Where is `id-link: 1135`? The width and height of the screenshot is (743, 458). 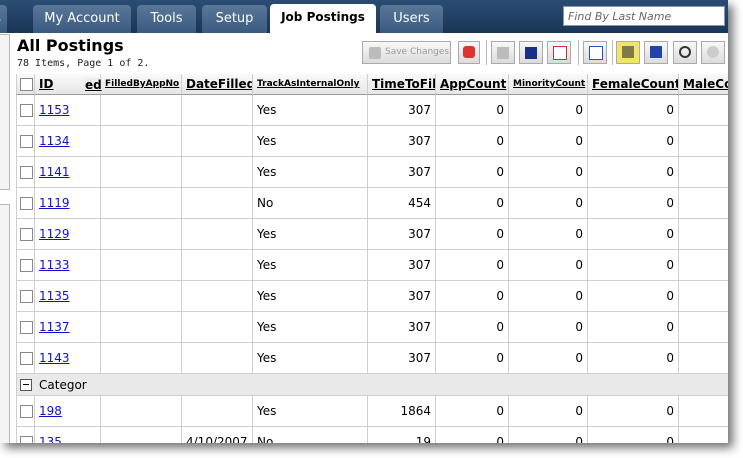
id-link: 1135 is located at coordinates (54, 296).